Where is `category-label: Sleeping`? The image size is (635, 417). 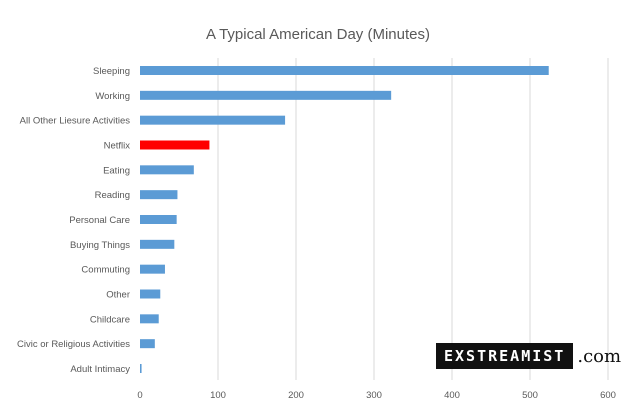
category-label: Sleeping is located at coordinates (111, 71).